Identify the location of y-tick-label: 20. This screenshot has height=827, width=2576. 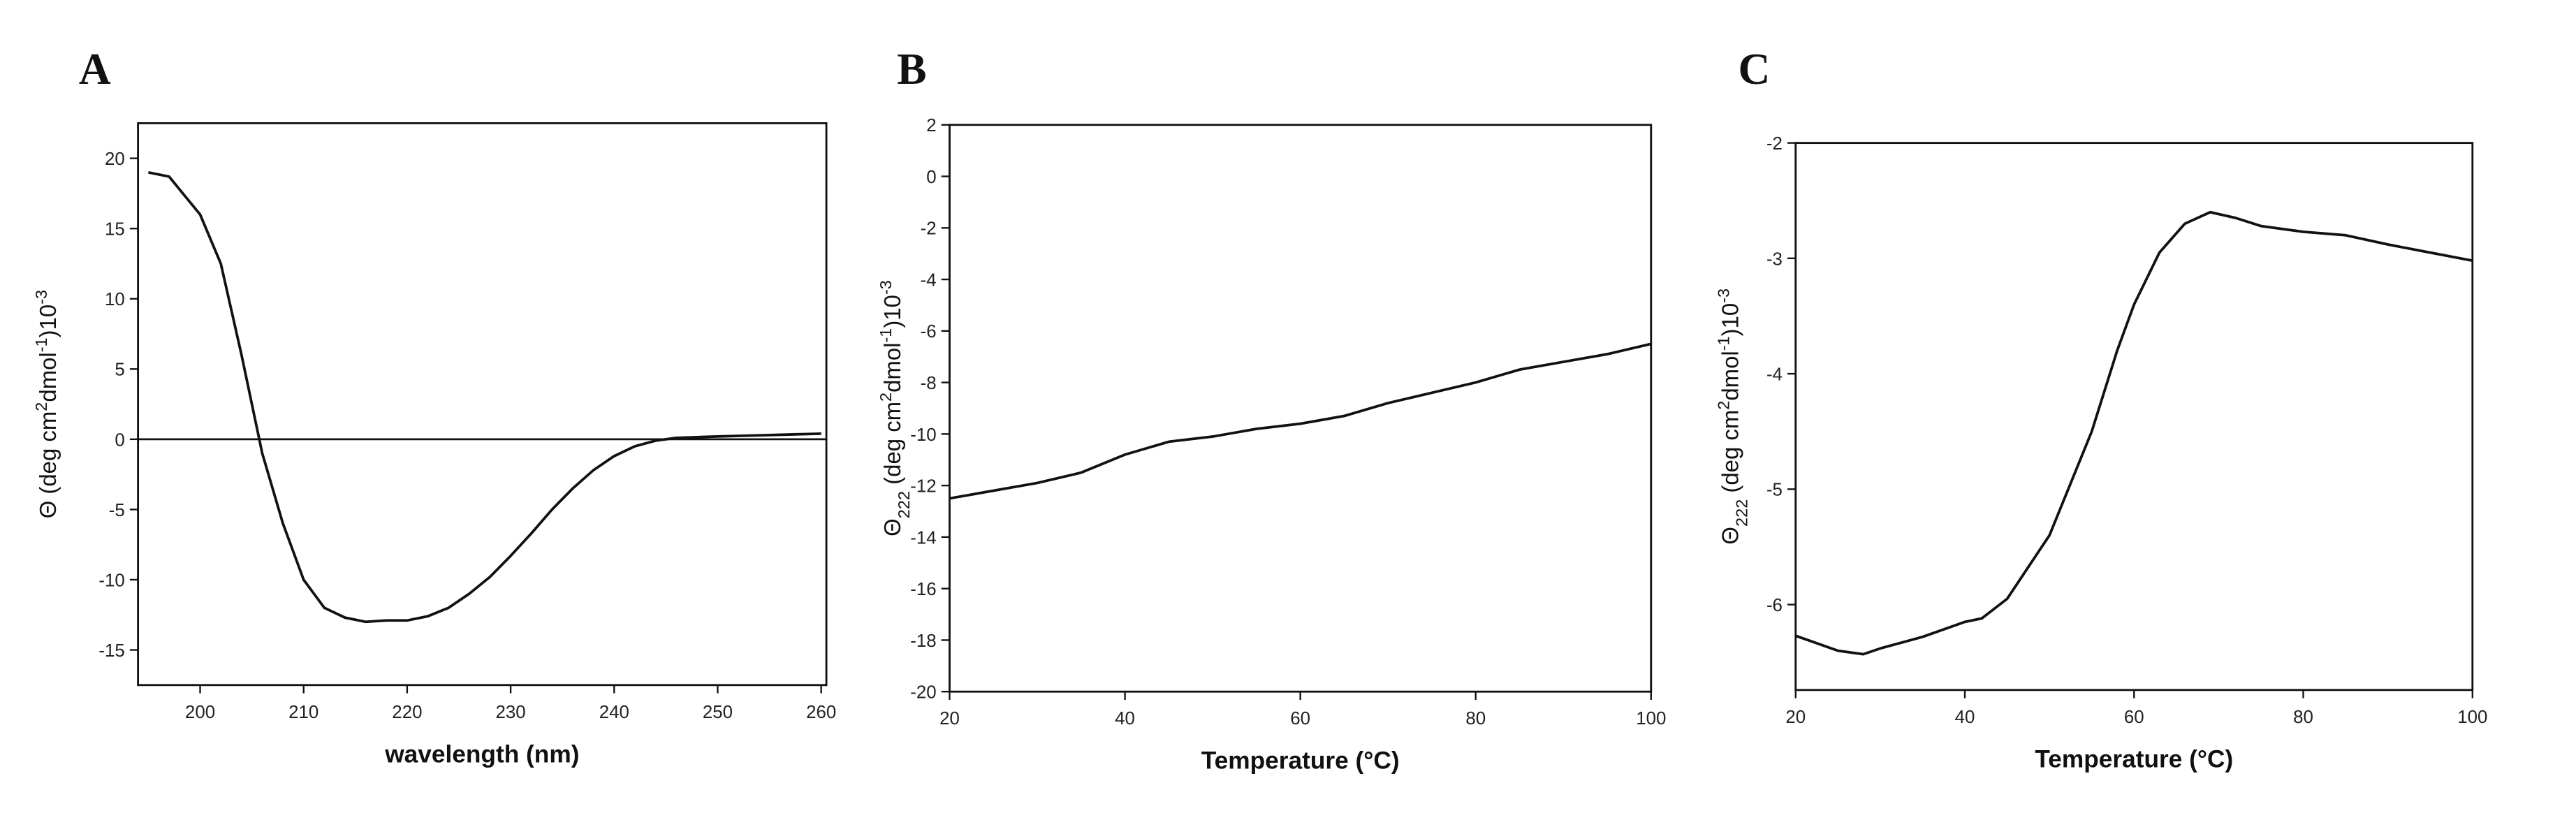
(115, 159).